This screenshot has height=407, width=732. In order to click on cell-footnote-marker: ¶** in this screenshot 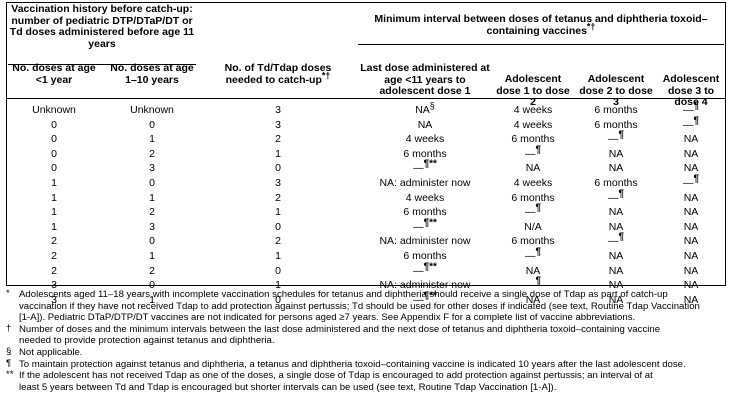, I will do `click(430, 296)`.